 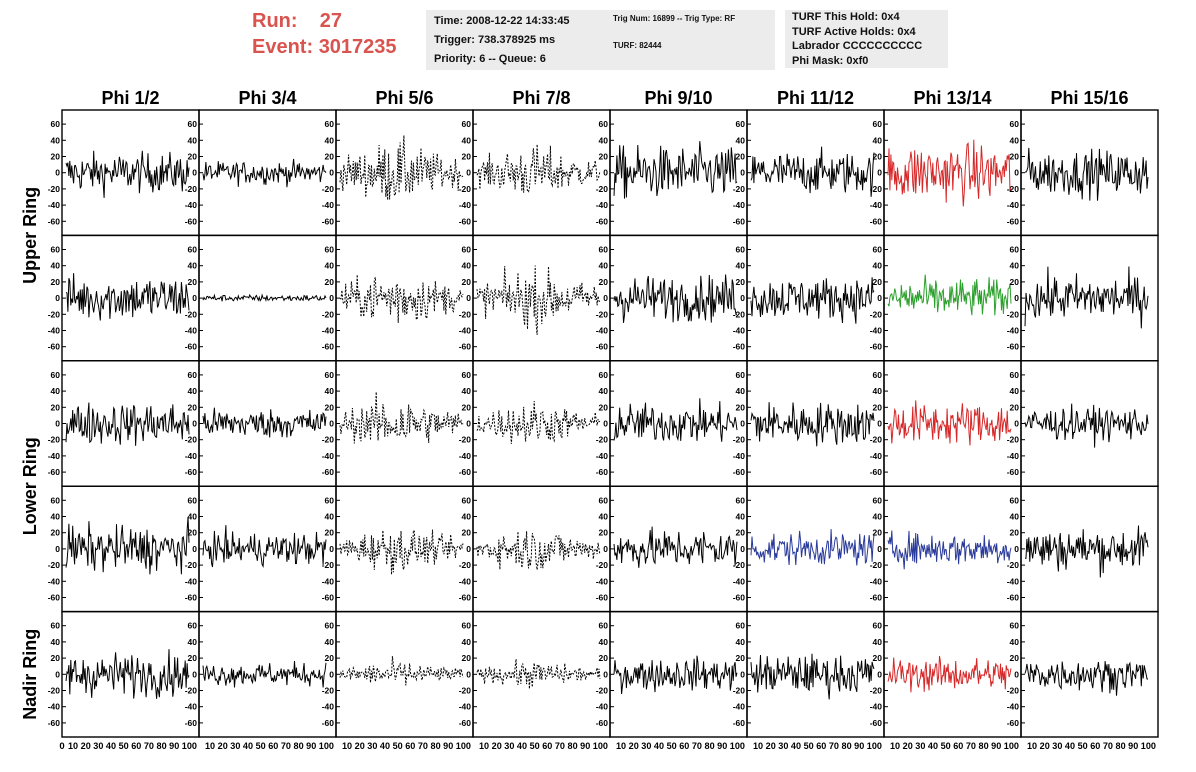 I want to click on panel-frame-r2-c6, so click(x=815, y=298).